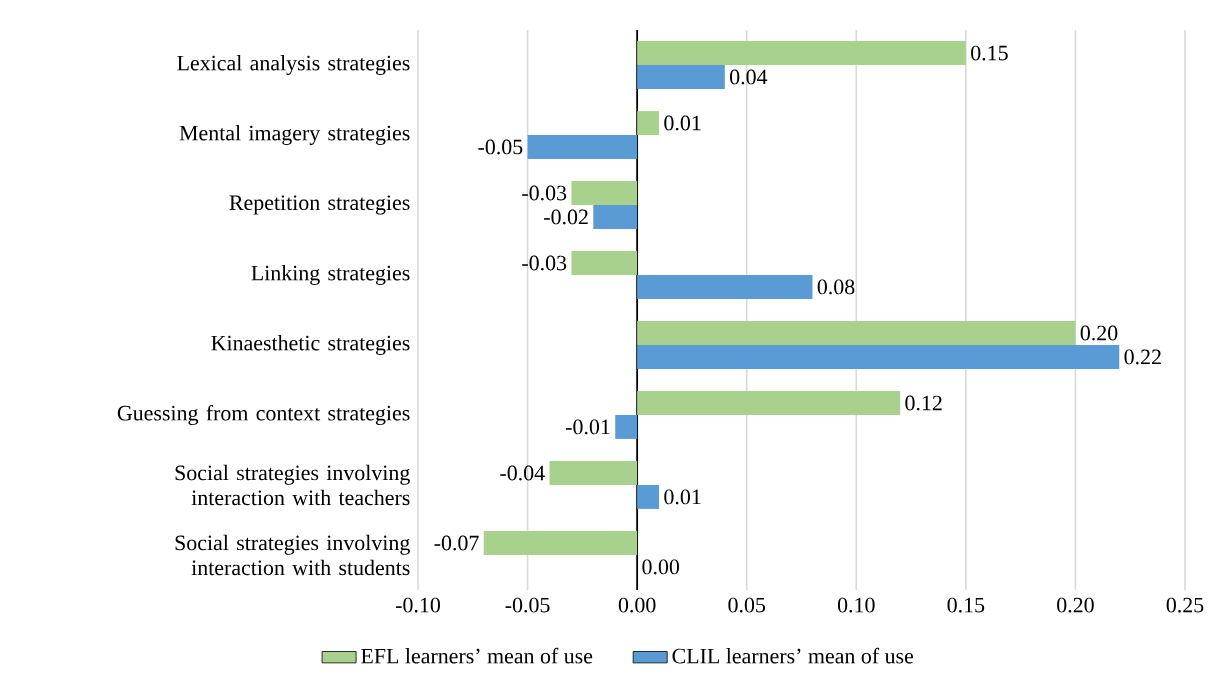 This screenshot has height=675, width=1224. What do you see at coordinates (417, 605) in the screenshot?
I see `x-tick-label: -0.10` at bounding box center [417, 605].